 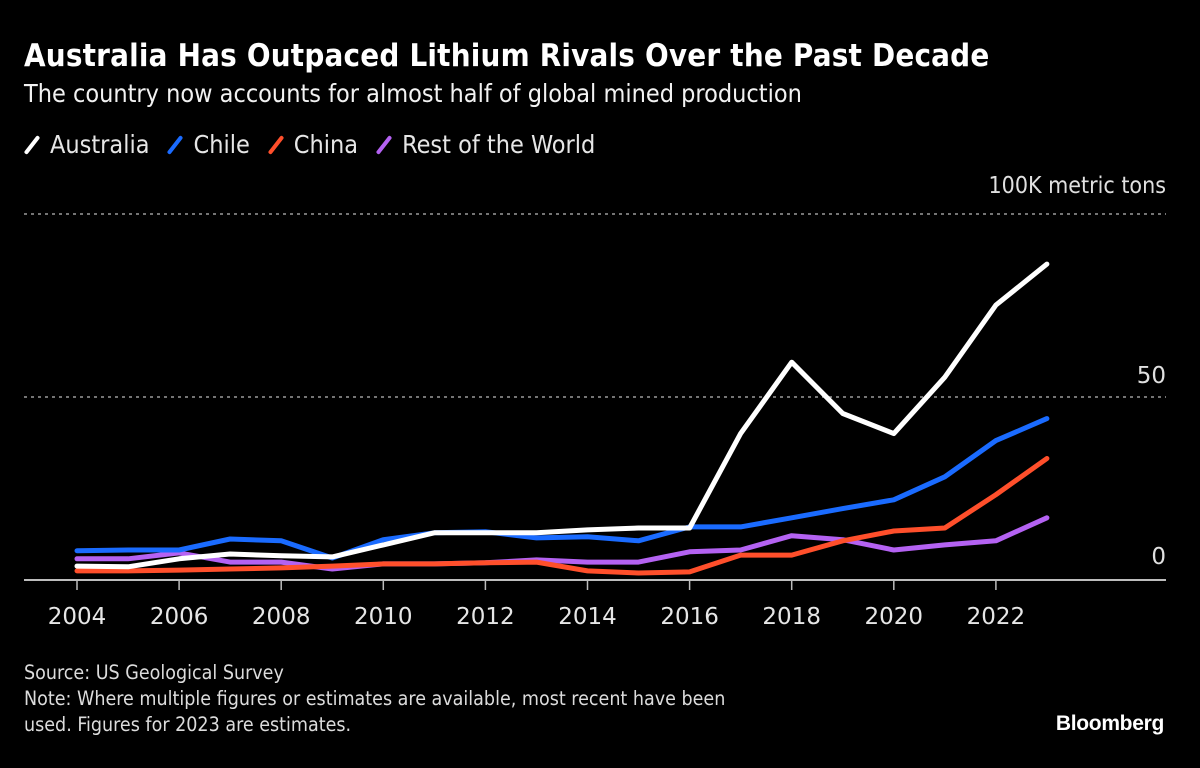 What do you see at coordinates (996, 617) in the screenshot?
I see `x-tick-label: 2022` at bounding box center [996, 617].